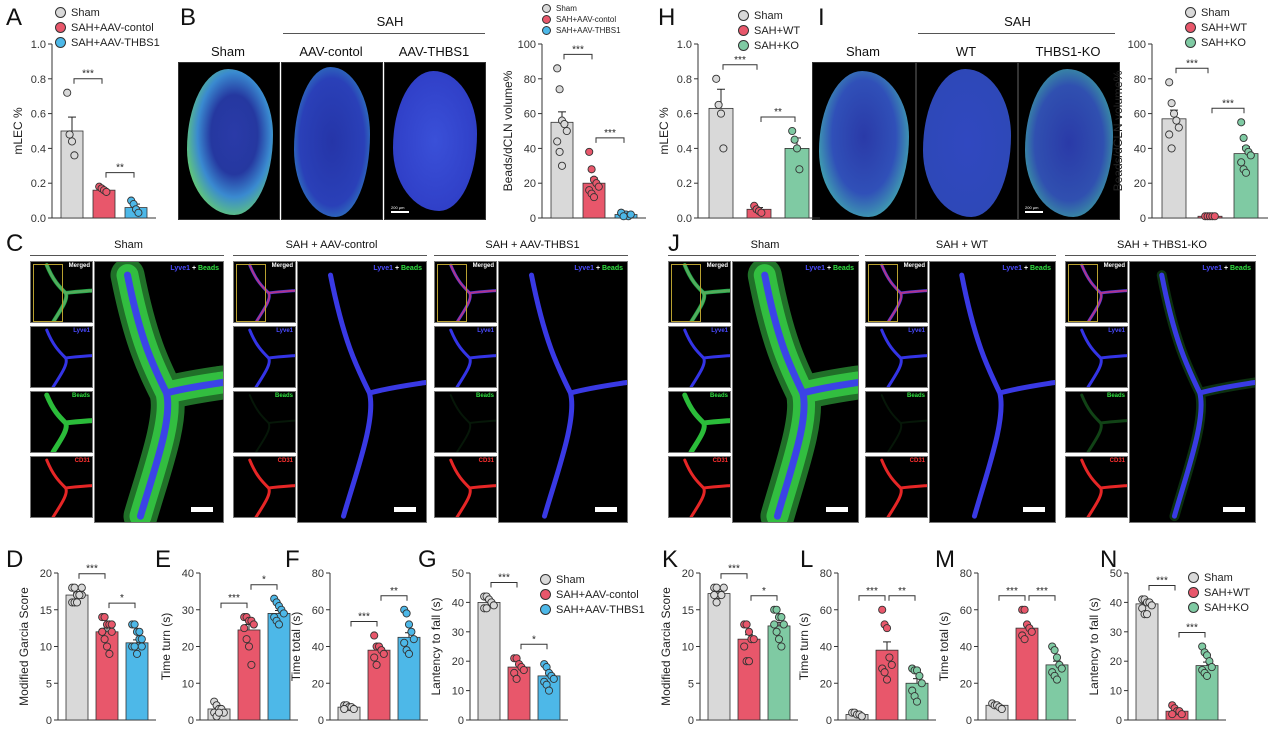 This screenshot has height=729, width=1269. I want to click on y-tick-label: 100, so click(527, 45).